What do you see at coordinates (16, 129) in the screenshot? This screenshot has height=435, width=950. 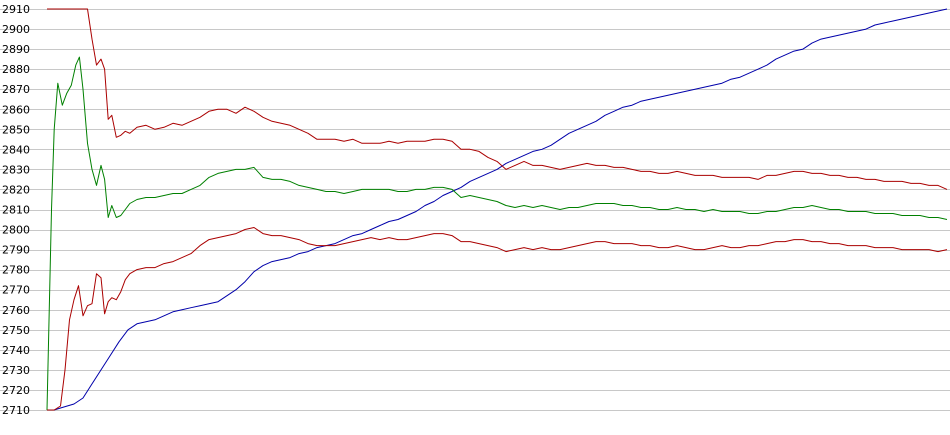 I see `y-tick-label-2850: 2850` at bounding box center [16, 129].